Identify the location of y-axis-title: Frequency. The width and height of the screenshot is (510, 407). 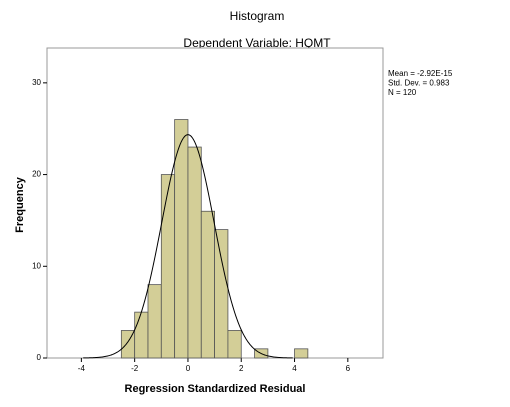
(20, 204).